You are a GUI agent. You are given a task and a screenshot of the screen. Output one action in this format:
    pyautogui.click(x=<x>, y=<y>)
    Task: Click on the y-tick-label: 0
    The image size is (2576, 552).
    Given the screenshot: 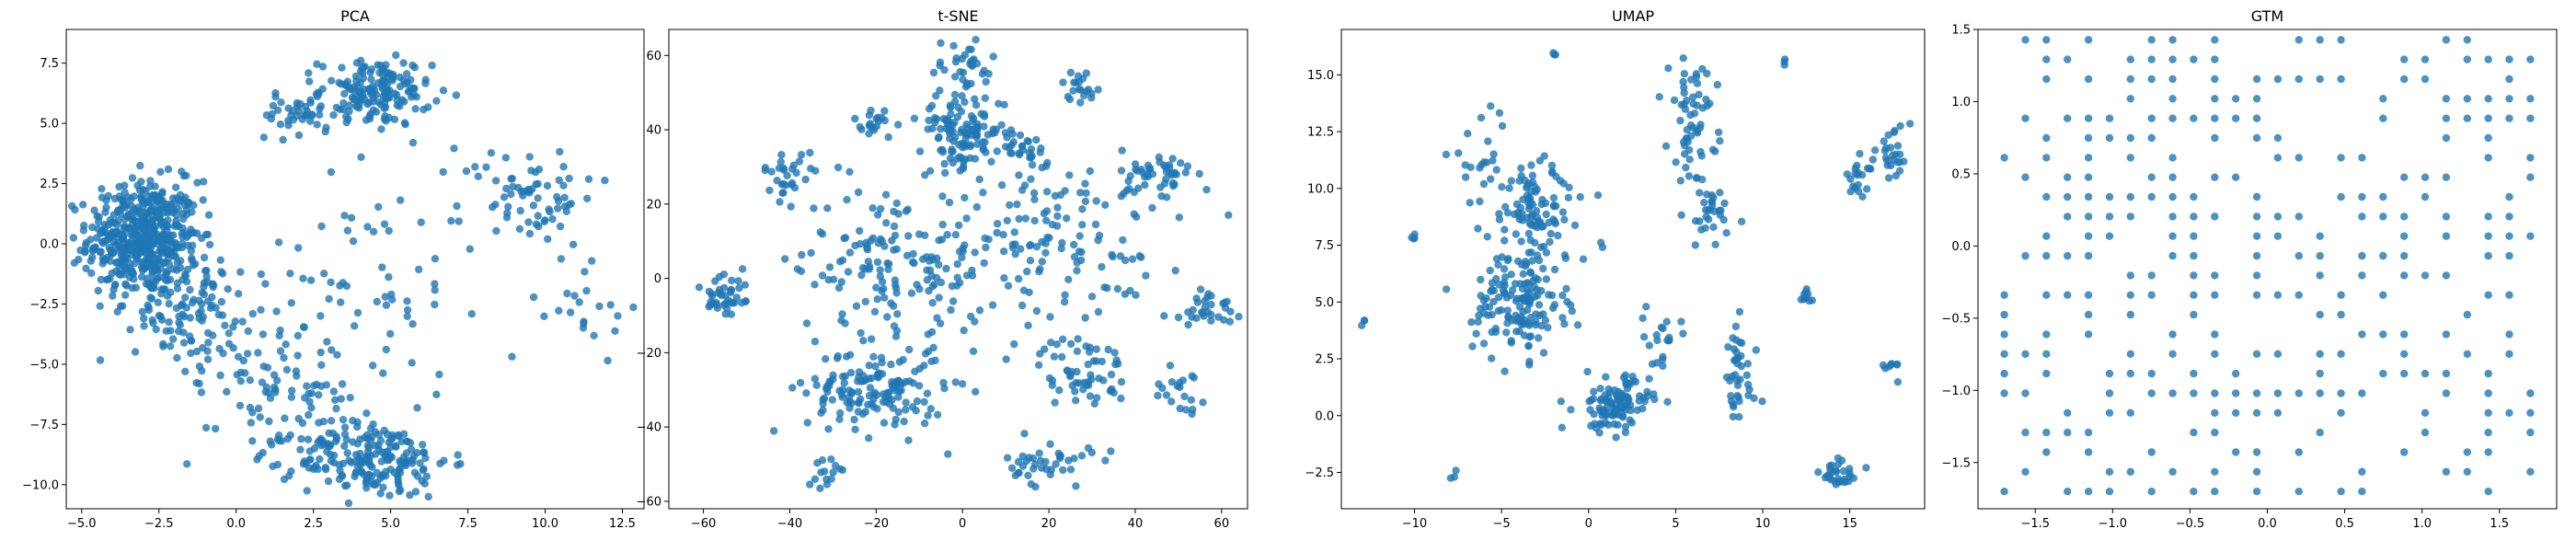 What is the action you would take?
    pyautogui.click(x=657, y=279)
    